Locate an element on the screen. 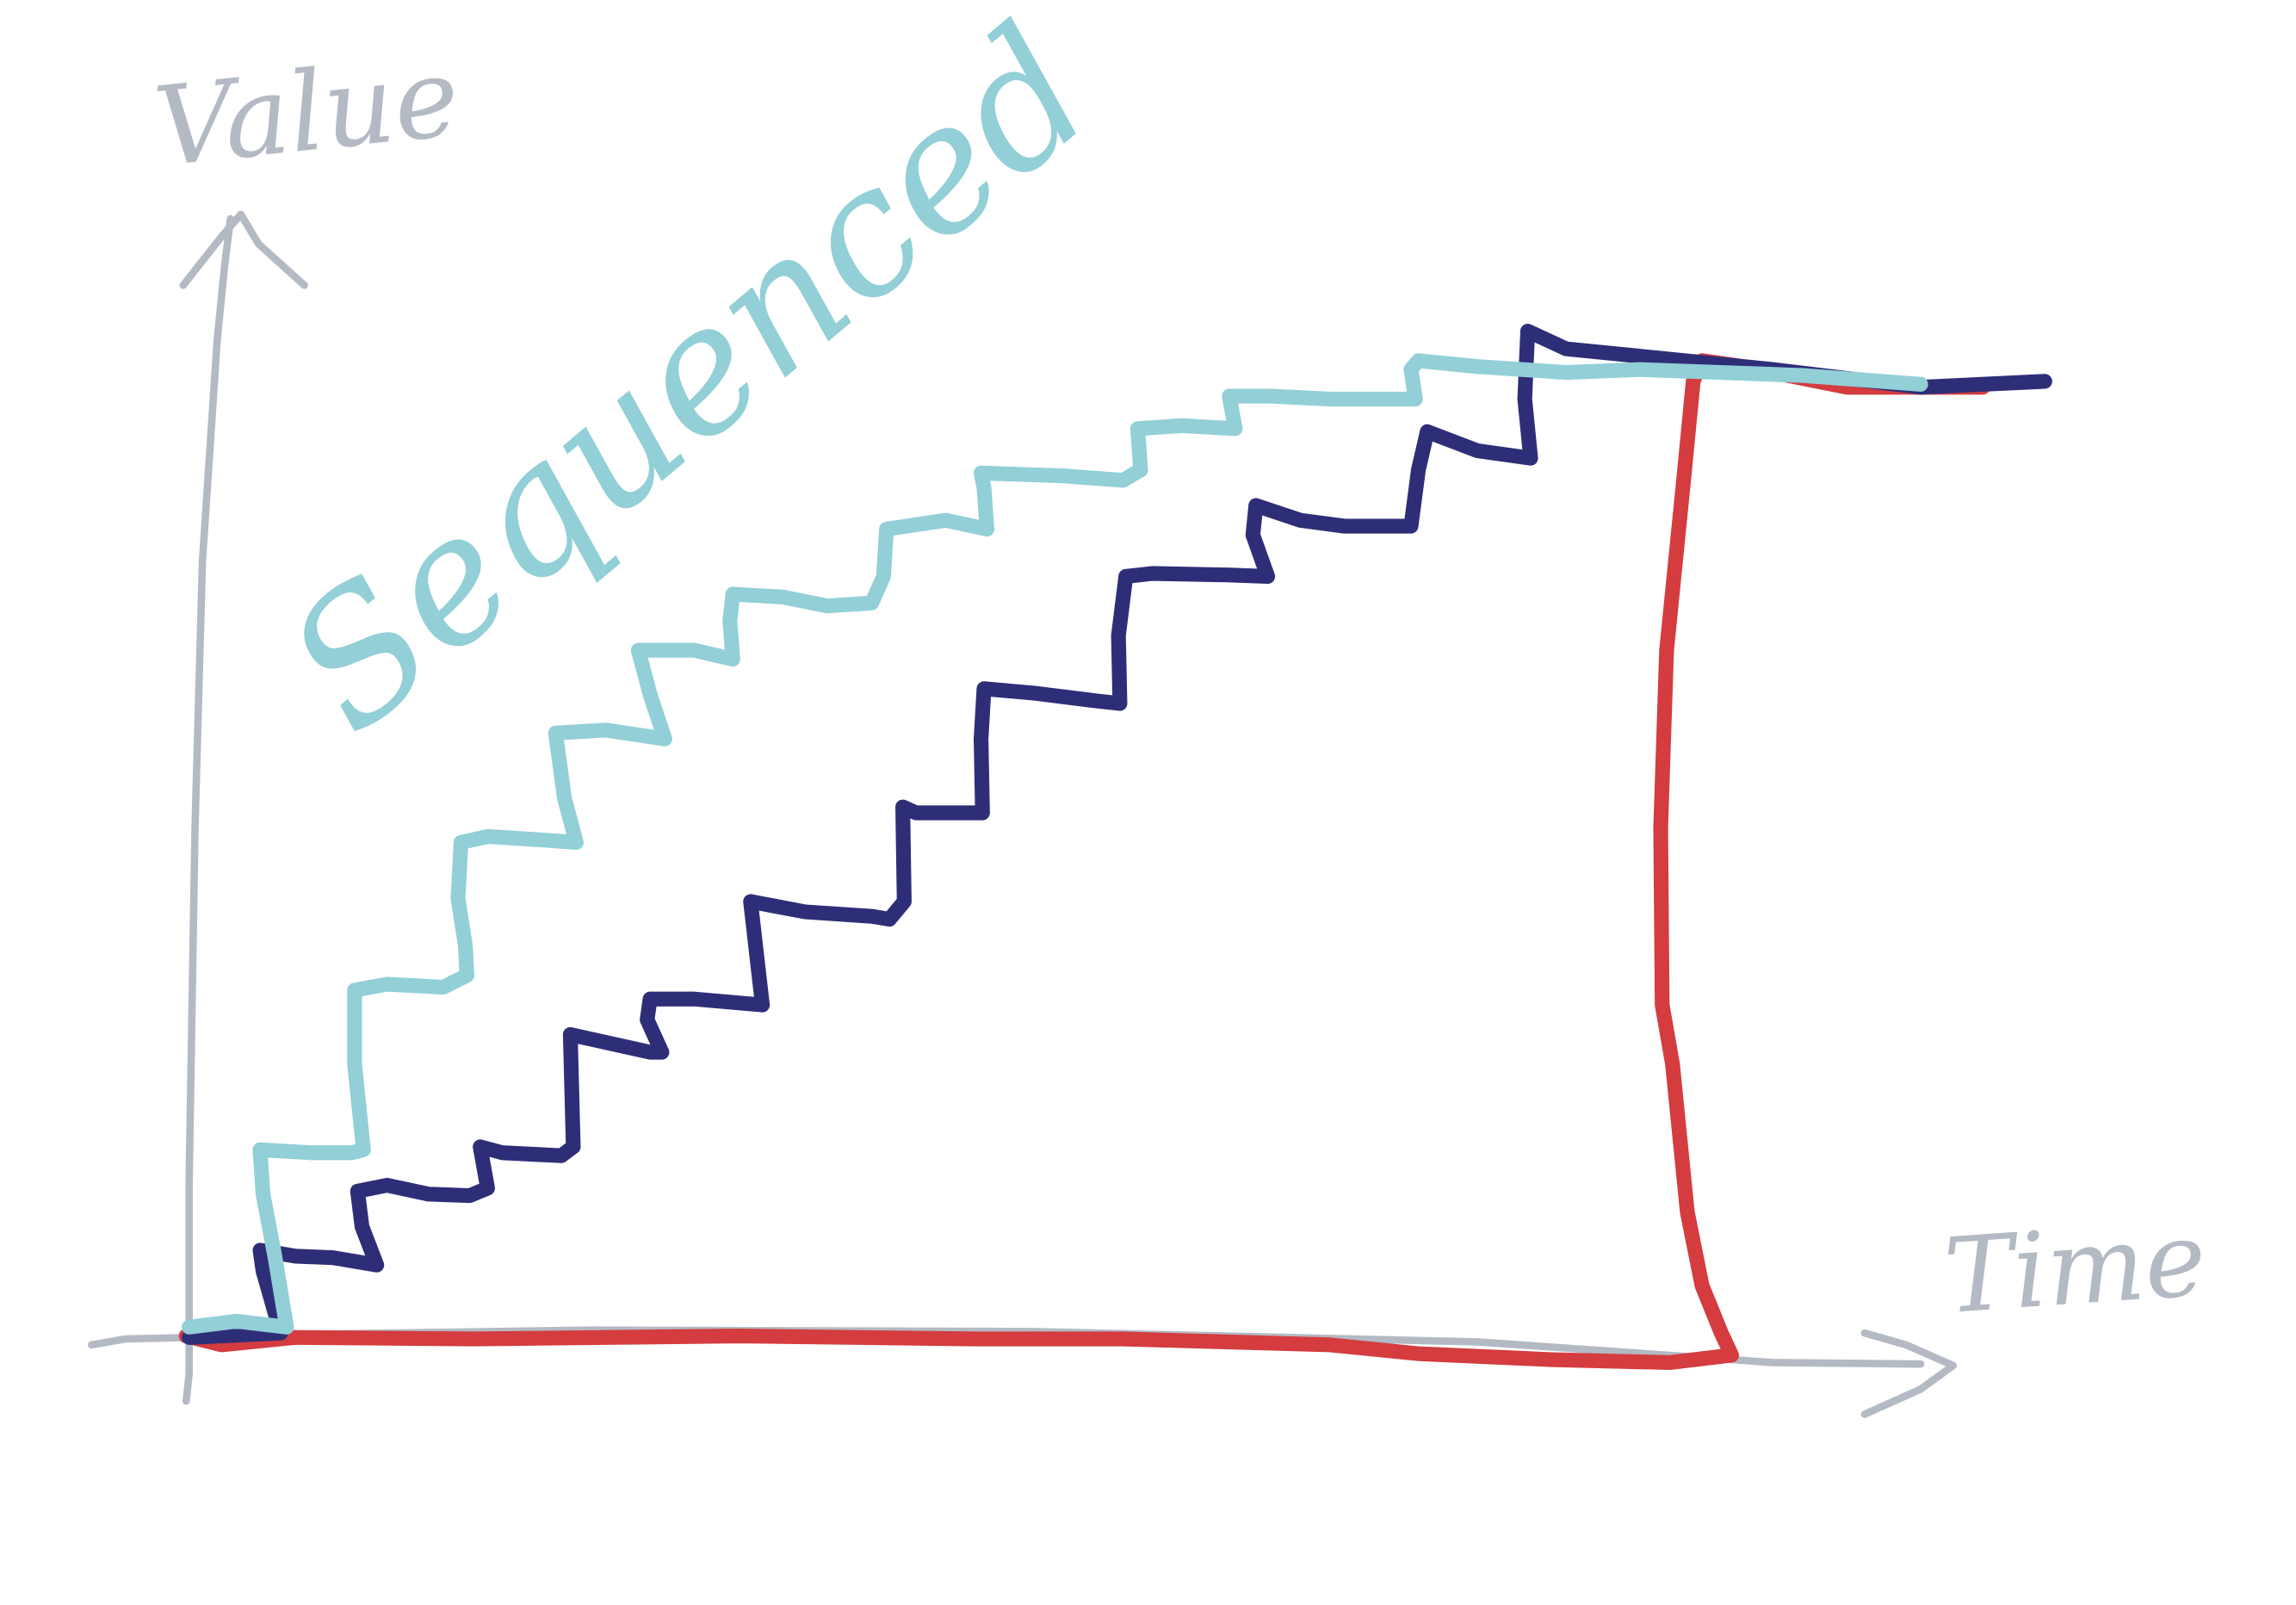 The width and height of the screenshot is (2296, 1605). y-axis-arrowhead is located at coordinates (244, 250).